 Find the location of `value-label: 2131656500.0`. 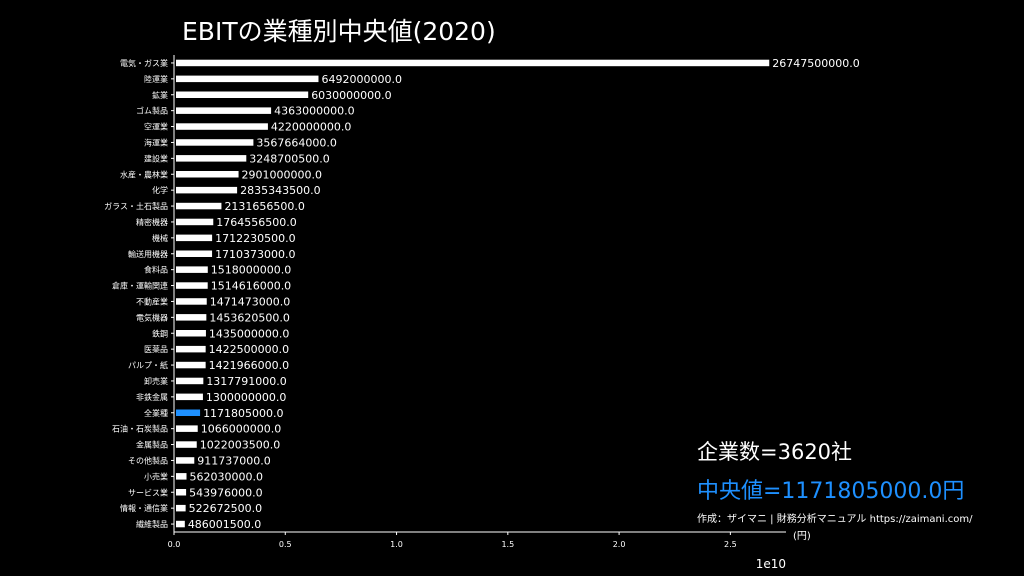

value-label: 2131656500.0 is located at coordinates (264, 206).